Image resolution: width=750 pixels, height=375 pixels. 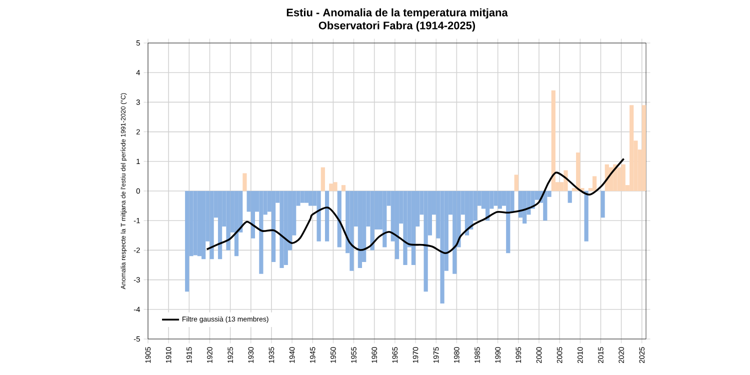 I want to click on chart-title: Estiu - Anomalia de la temperatura mitjana, so click(x=397, y=13).